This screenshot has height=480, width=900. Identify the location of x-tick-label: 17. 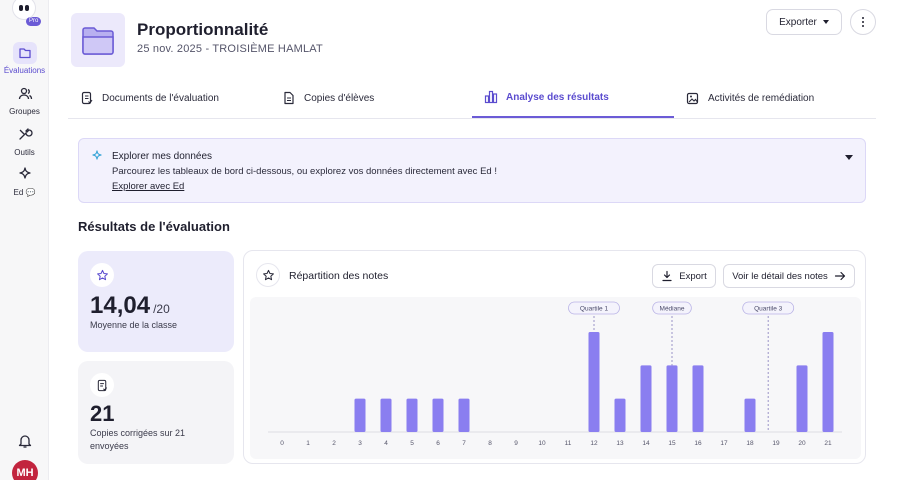
(724, 443).